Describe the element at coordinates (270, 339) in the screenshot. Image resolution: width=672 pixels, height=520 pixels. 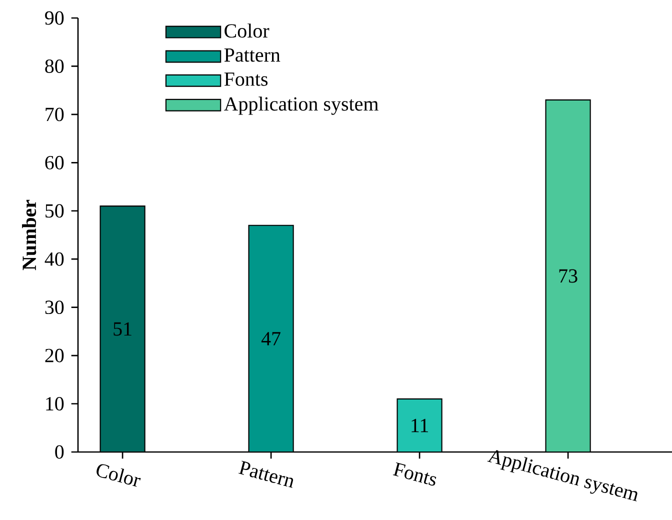
I see `data-label: 47` at that location.